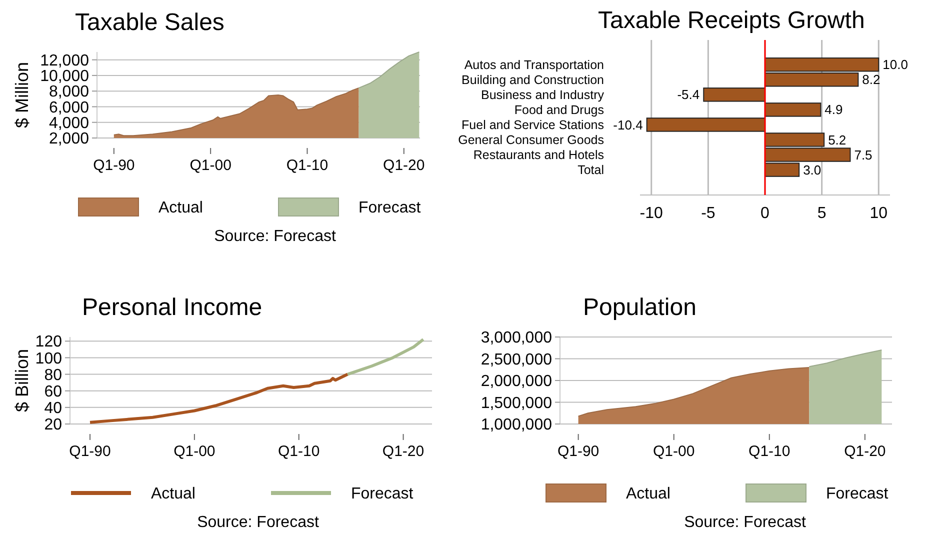 Image resolution: width=934 pixels, height=540 pixels. I want to click on x-tick-label: 5, so click(821, 213).